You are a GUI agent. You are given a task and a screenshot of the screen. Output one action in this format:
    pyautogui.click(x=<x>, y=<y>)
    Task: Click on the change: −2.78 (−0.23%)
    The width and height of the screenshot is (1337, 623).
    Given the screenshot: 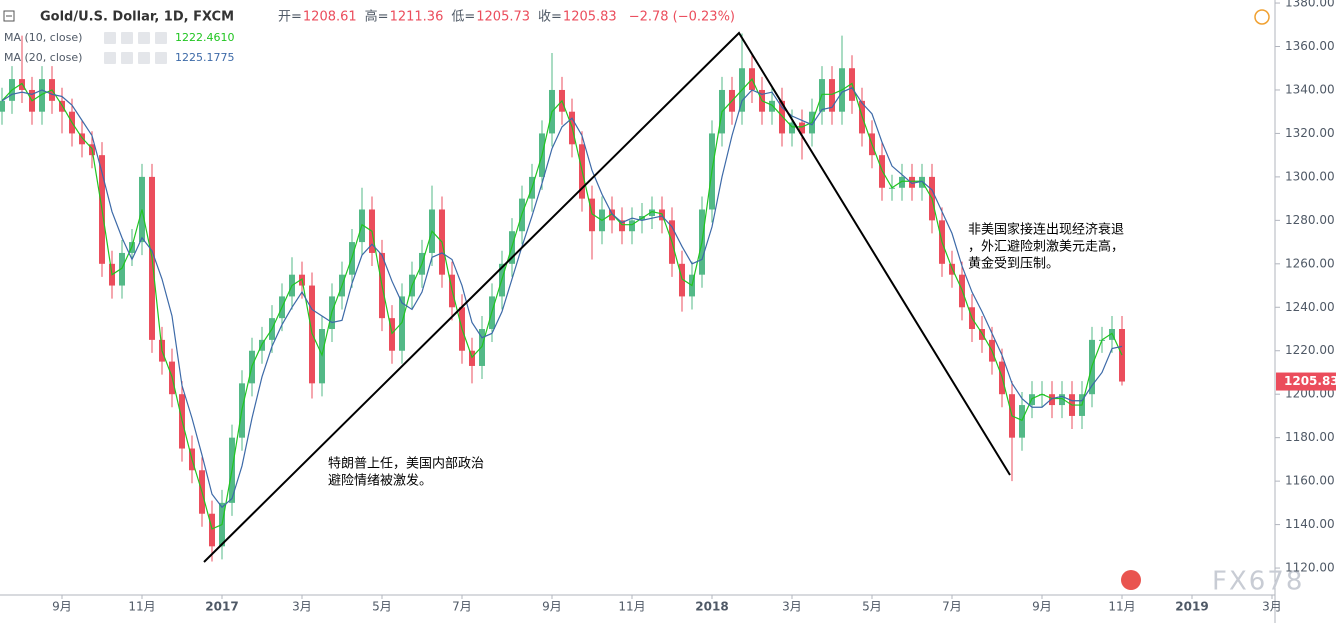 What is the action you would take?
    pyautogui.click(x=682, y=17)
    